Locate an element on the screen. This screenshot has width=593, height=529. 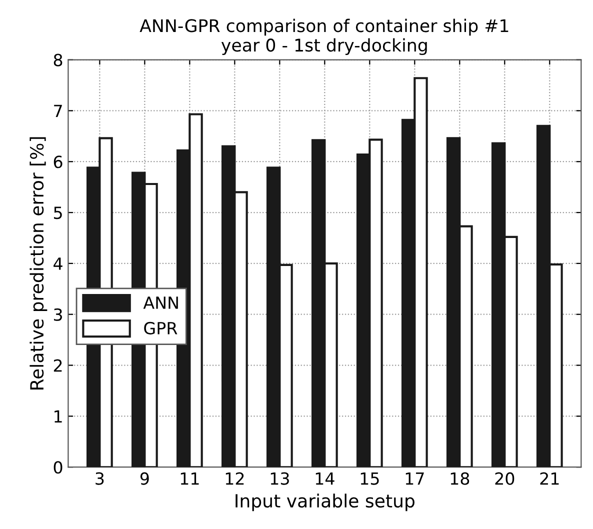
legend-label: ANN is located at coordinates (160, 302).